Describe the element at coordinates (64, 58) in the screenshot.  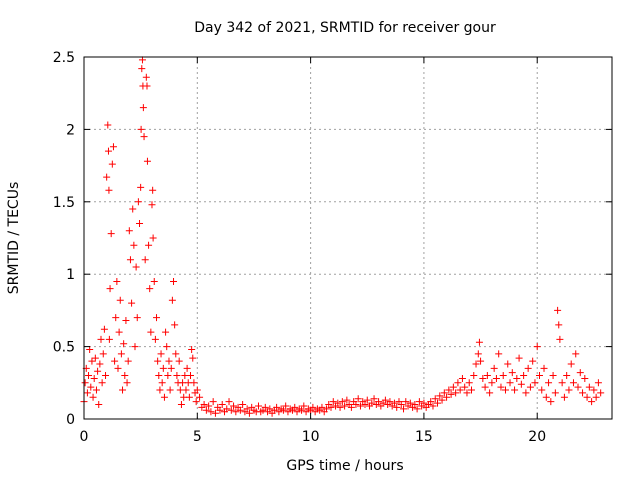
I see `y-tick-label: 2.5` at that location.